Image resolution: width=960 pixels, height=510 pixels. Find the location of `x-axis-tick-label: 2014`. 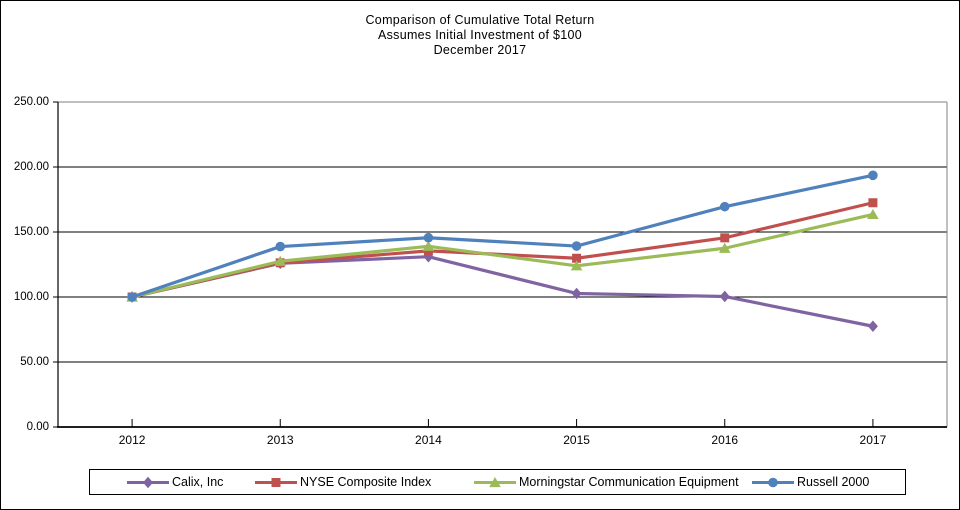

x-axis-tick-label: 2014 is located at coordinates (428, 440).